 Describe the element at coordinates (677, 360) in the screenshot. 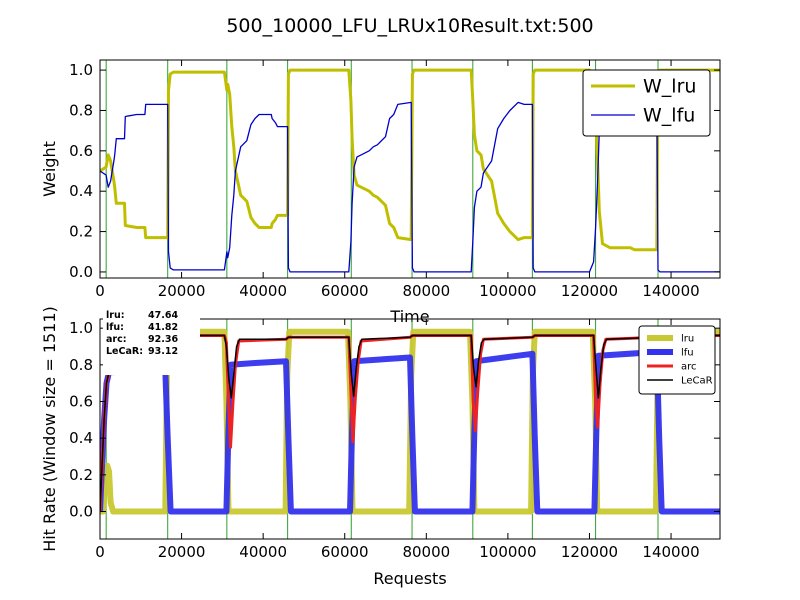

I see `legend-box` at that location.